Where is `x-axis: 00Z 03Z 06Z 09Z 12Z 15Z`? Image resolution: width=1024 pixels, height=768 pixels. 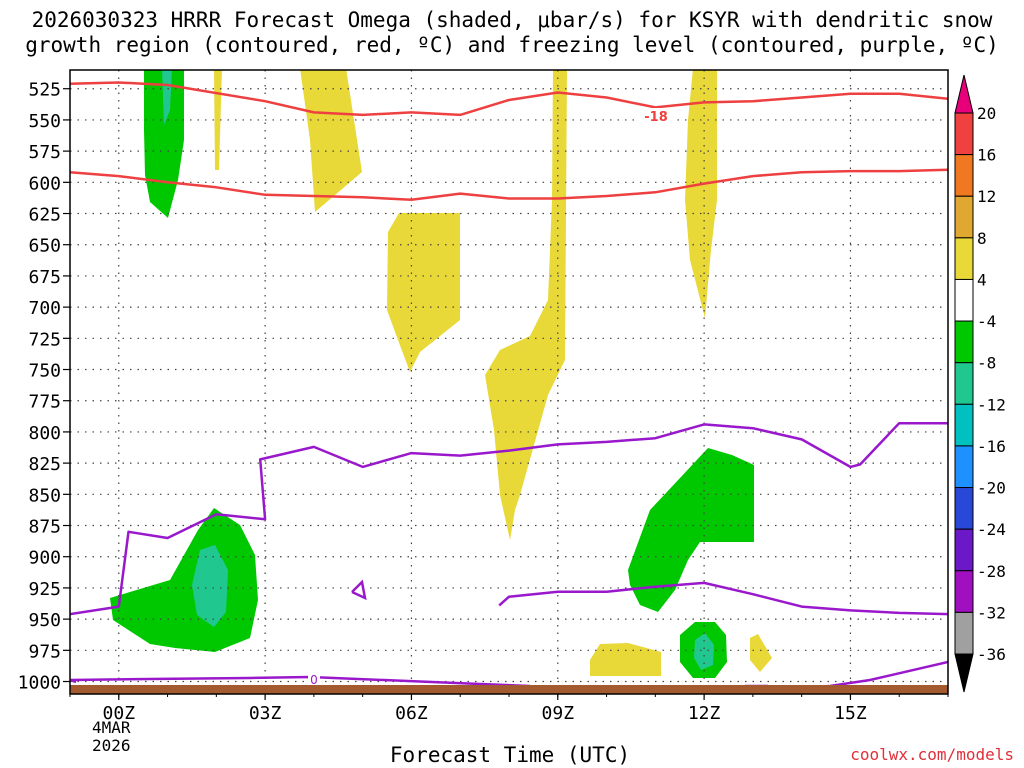 x-axis: 00Z 03Z 06Z 09Z 12Z 15Z is located at coordinates (509, 709).